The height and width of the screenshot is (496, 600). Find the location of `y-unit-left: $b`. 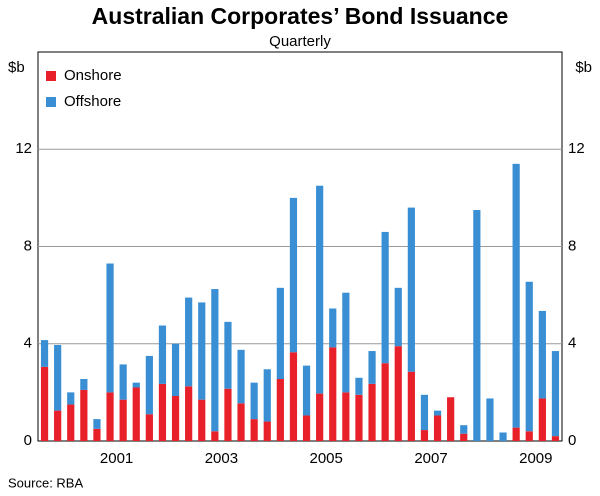

y-unit-left: $b is located at coordinates (16, 67).